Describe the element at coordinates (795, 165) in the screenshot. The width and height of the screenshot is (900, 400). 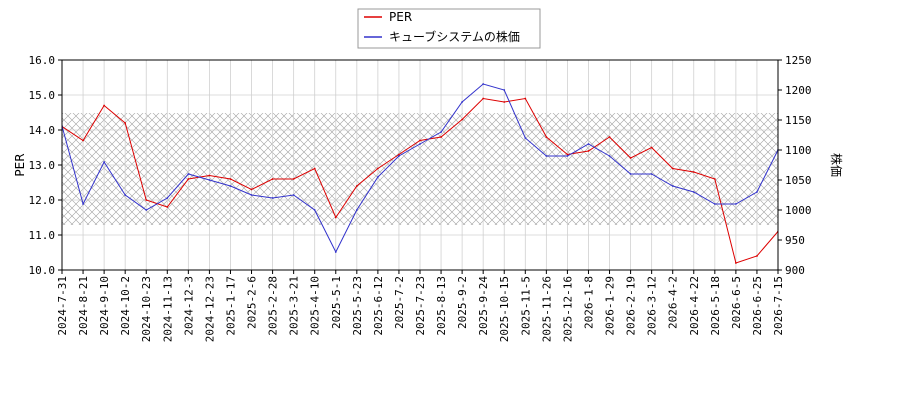
I see `right-axis: 900 950 1000 1050 1100 1150 1200 1250` at that location.